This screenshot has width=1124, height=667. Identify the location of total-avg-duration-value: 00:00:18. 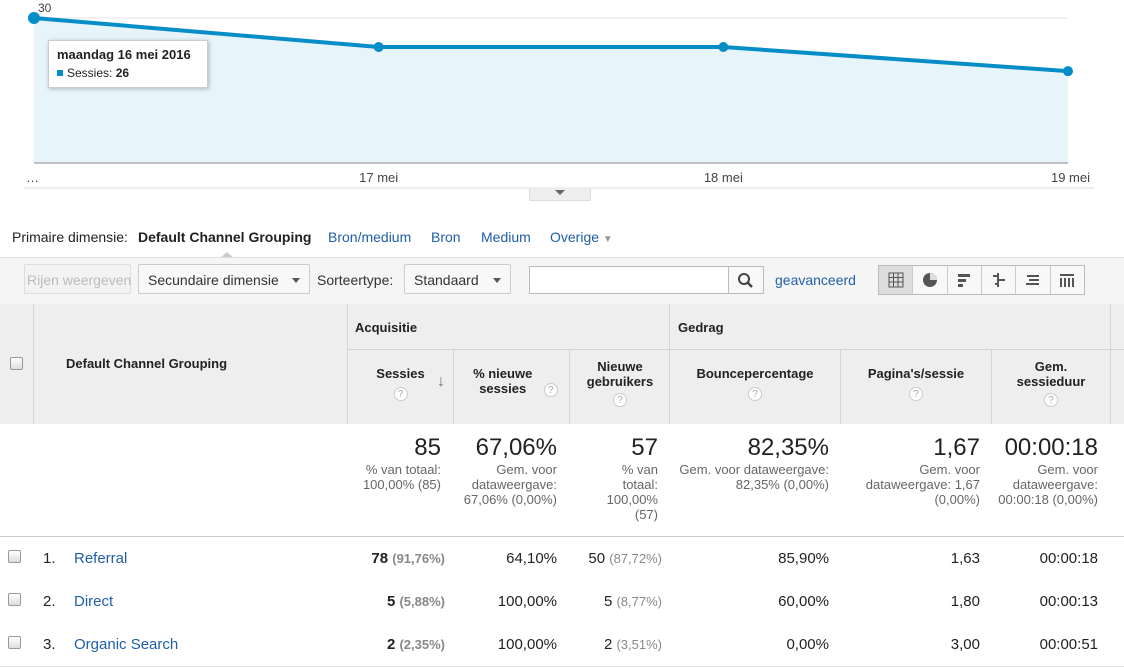
(1051, 447).